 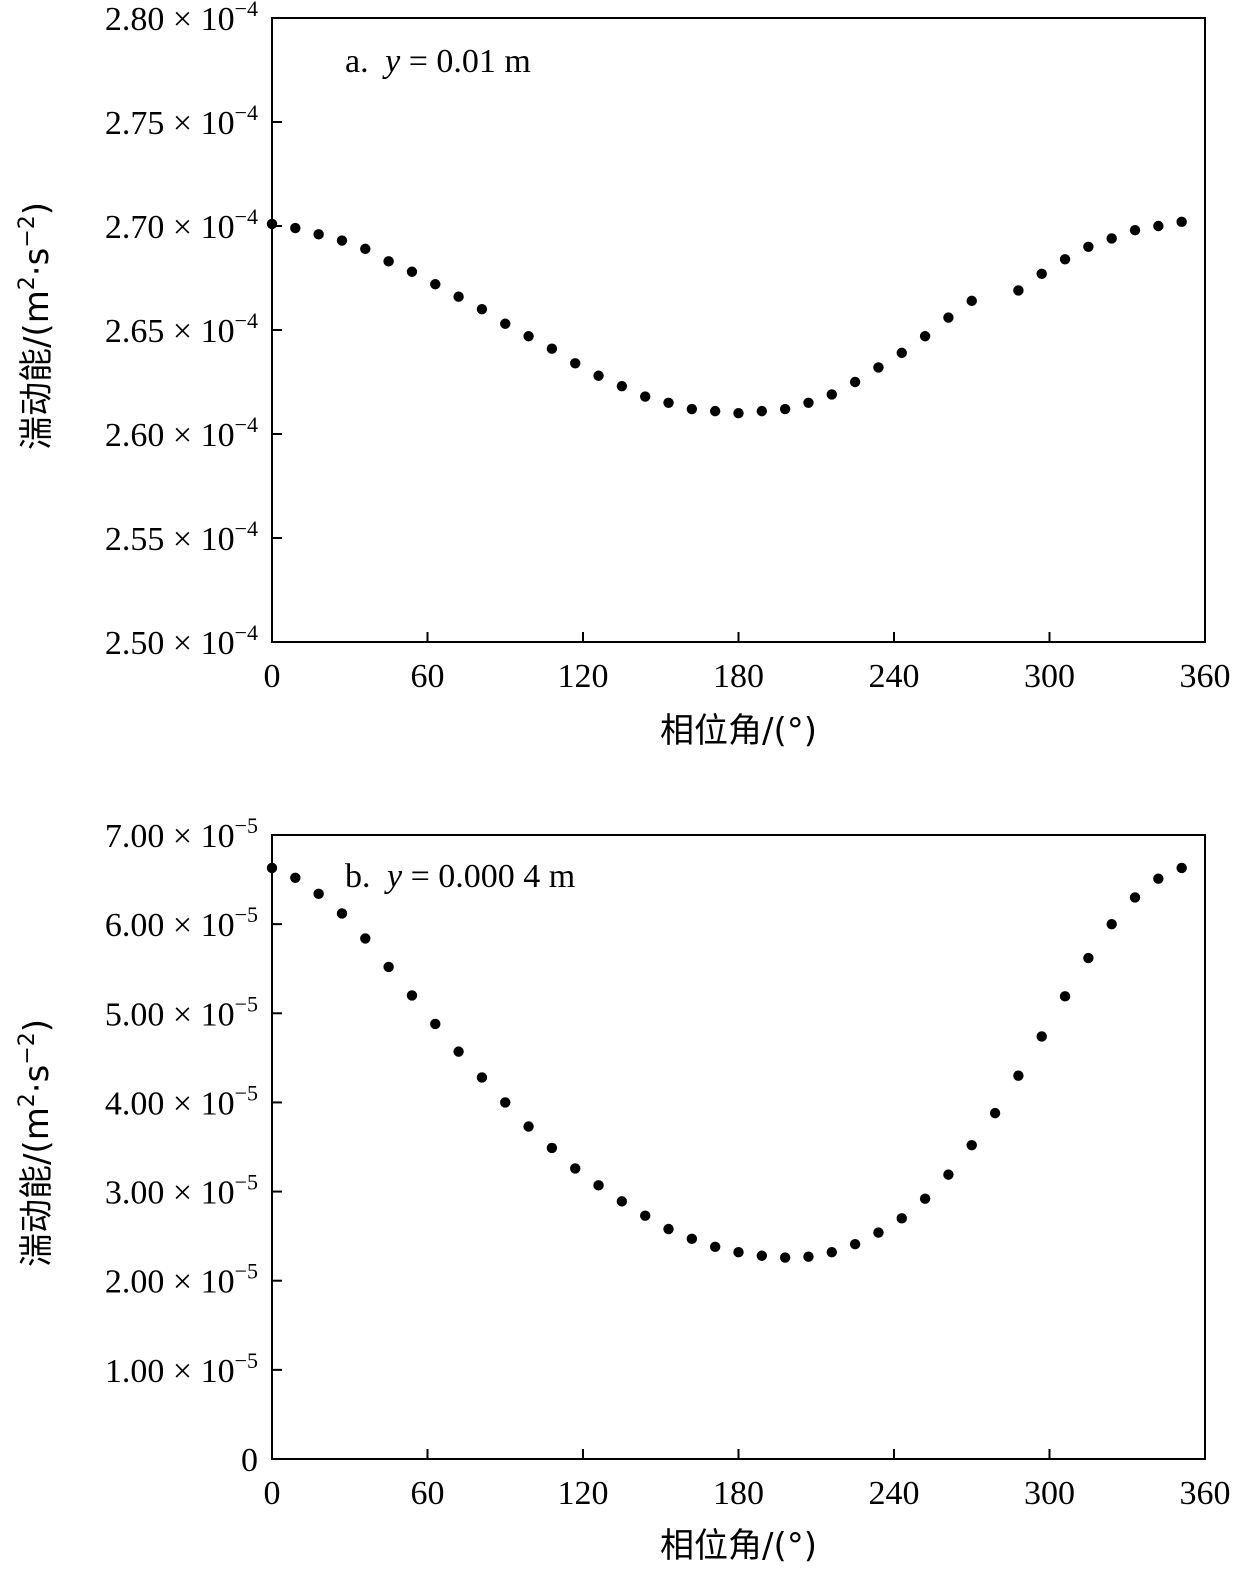 What do you see at coordinates (181, 1101) in the screenshot?
I see `y-tick-label: 4.00 × 10⁻⁵` at bounding box center [181, 1101].